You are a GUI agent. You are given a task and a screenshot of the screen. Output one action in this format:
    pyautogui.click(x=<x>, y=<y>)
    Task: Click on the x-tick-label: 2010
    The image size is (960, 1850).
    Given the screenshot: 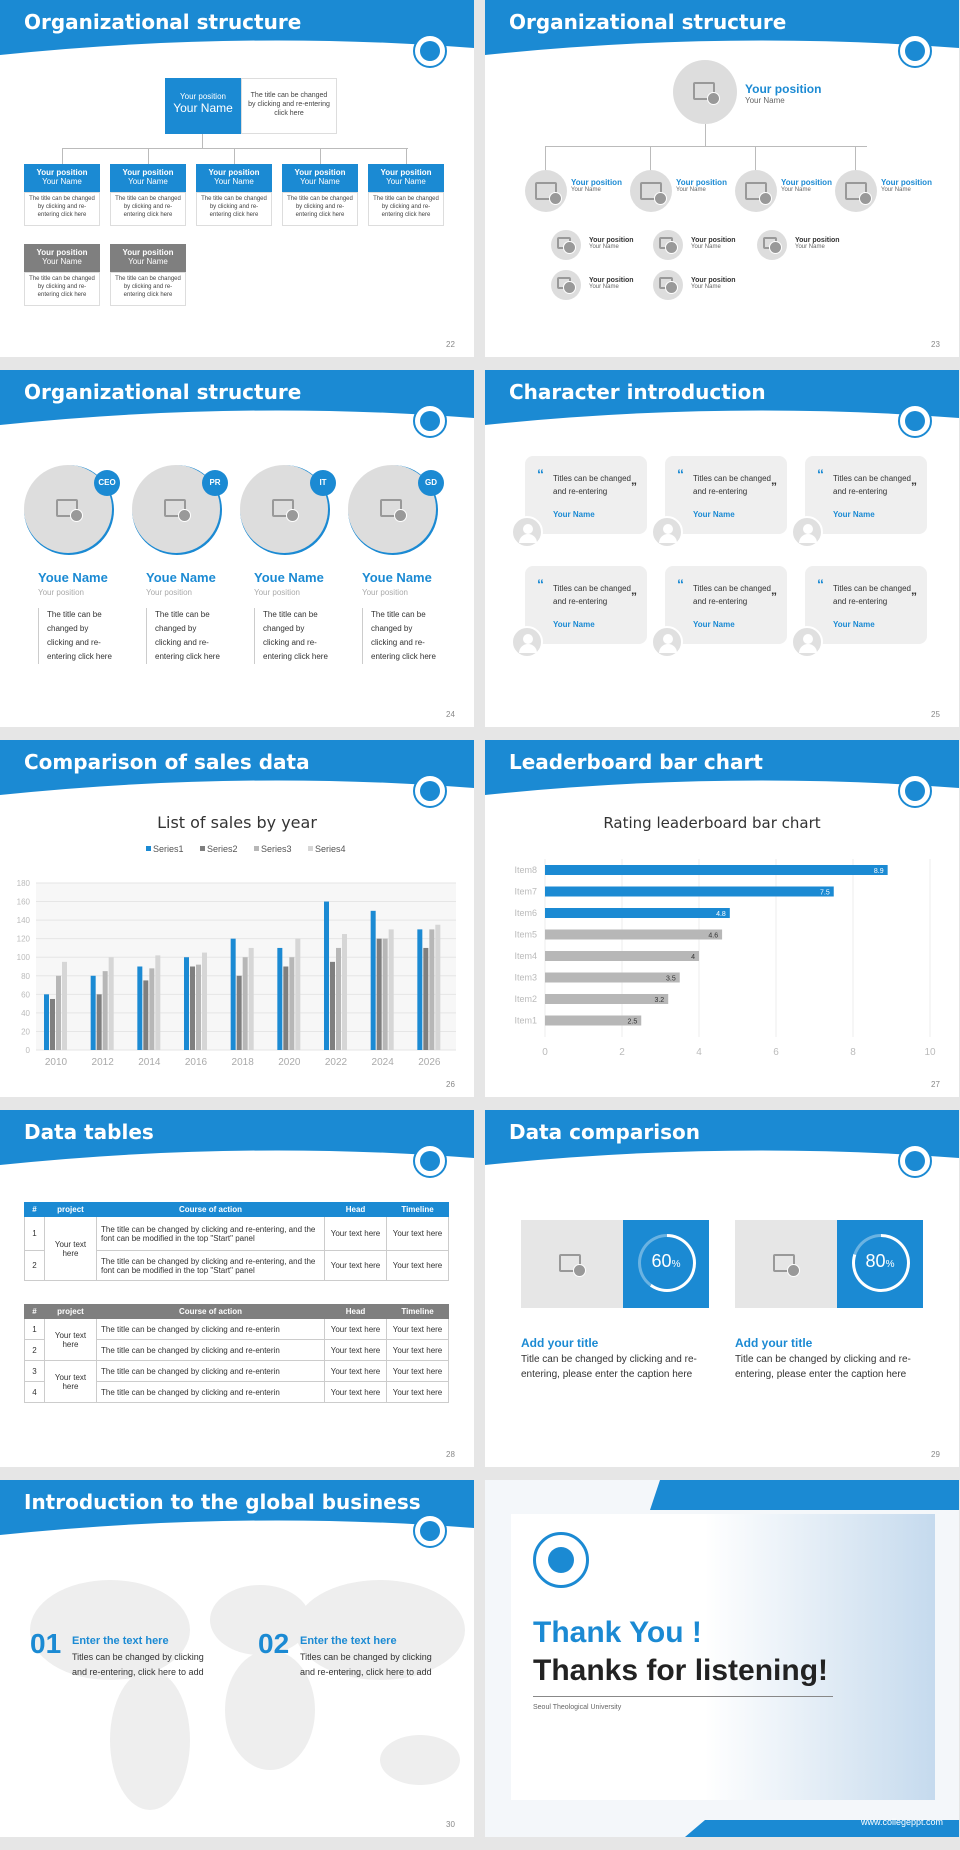 What is the action you would take?
    pyautogui.click(x=56, y=1062)
    